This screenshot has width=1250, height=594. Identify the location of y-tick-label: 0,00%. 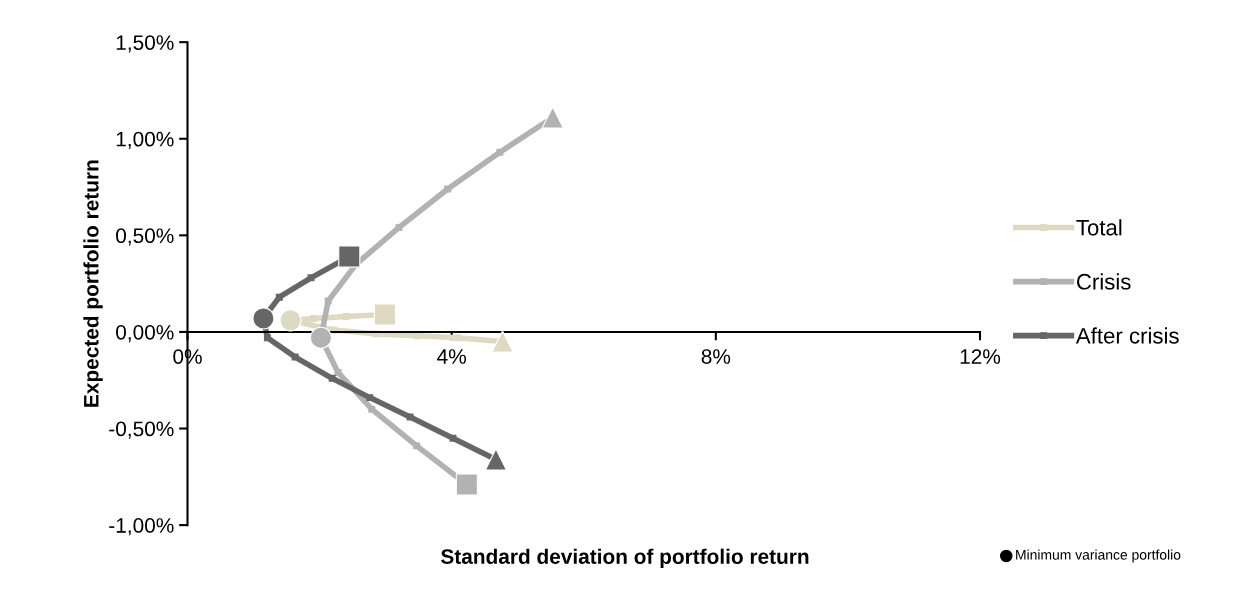
(145, 333).